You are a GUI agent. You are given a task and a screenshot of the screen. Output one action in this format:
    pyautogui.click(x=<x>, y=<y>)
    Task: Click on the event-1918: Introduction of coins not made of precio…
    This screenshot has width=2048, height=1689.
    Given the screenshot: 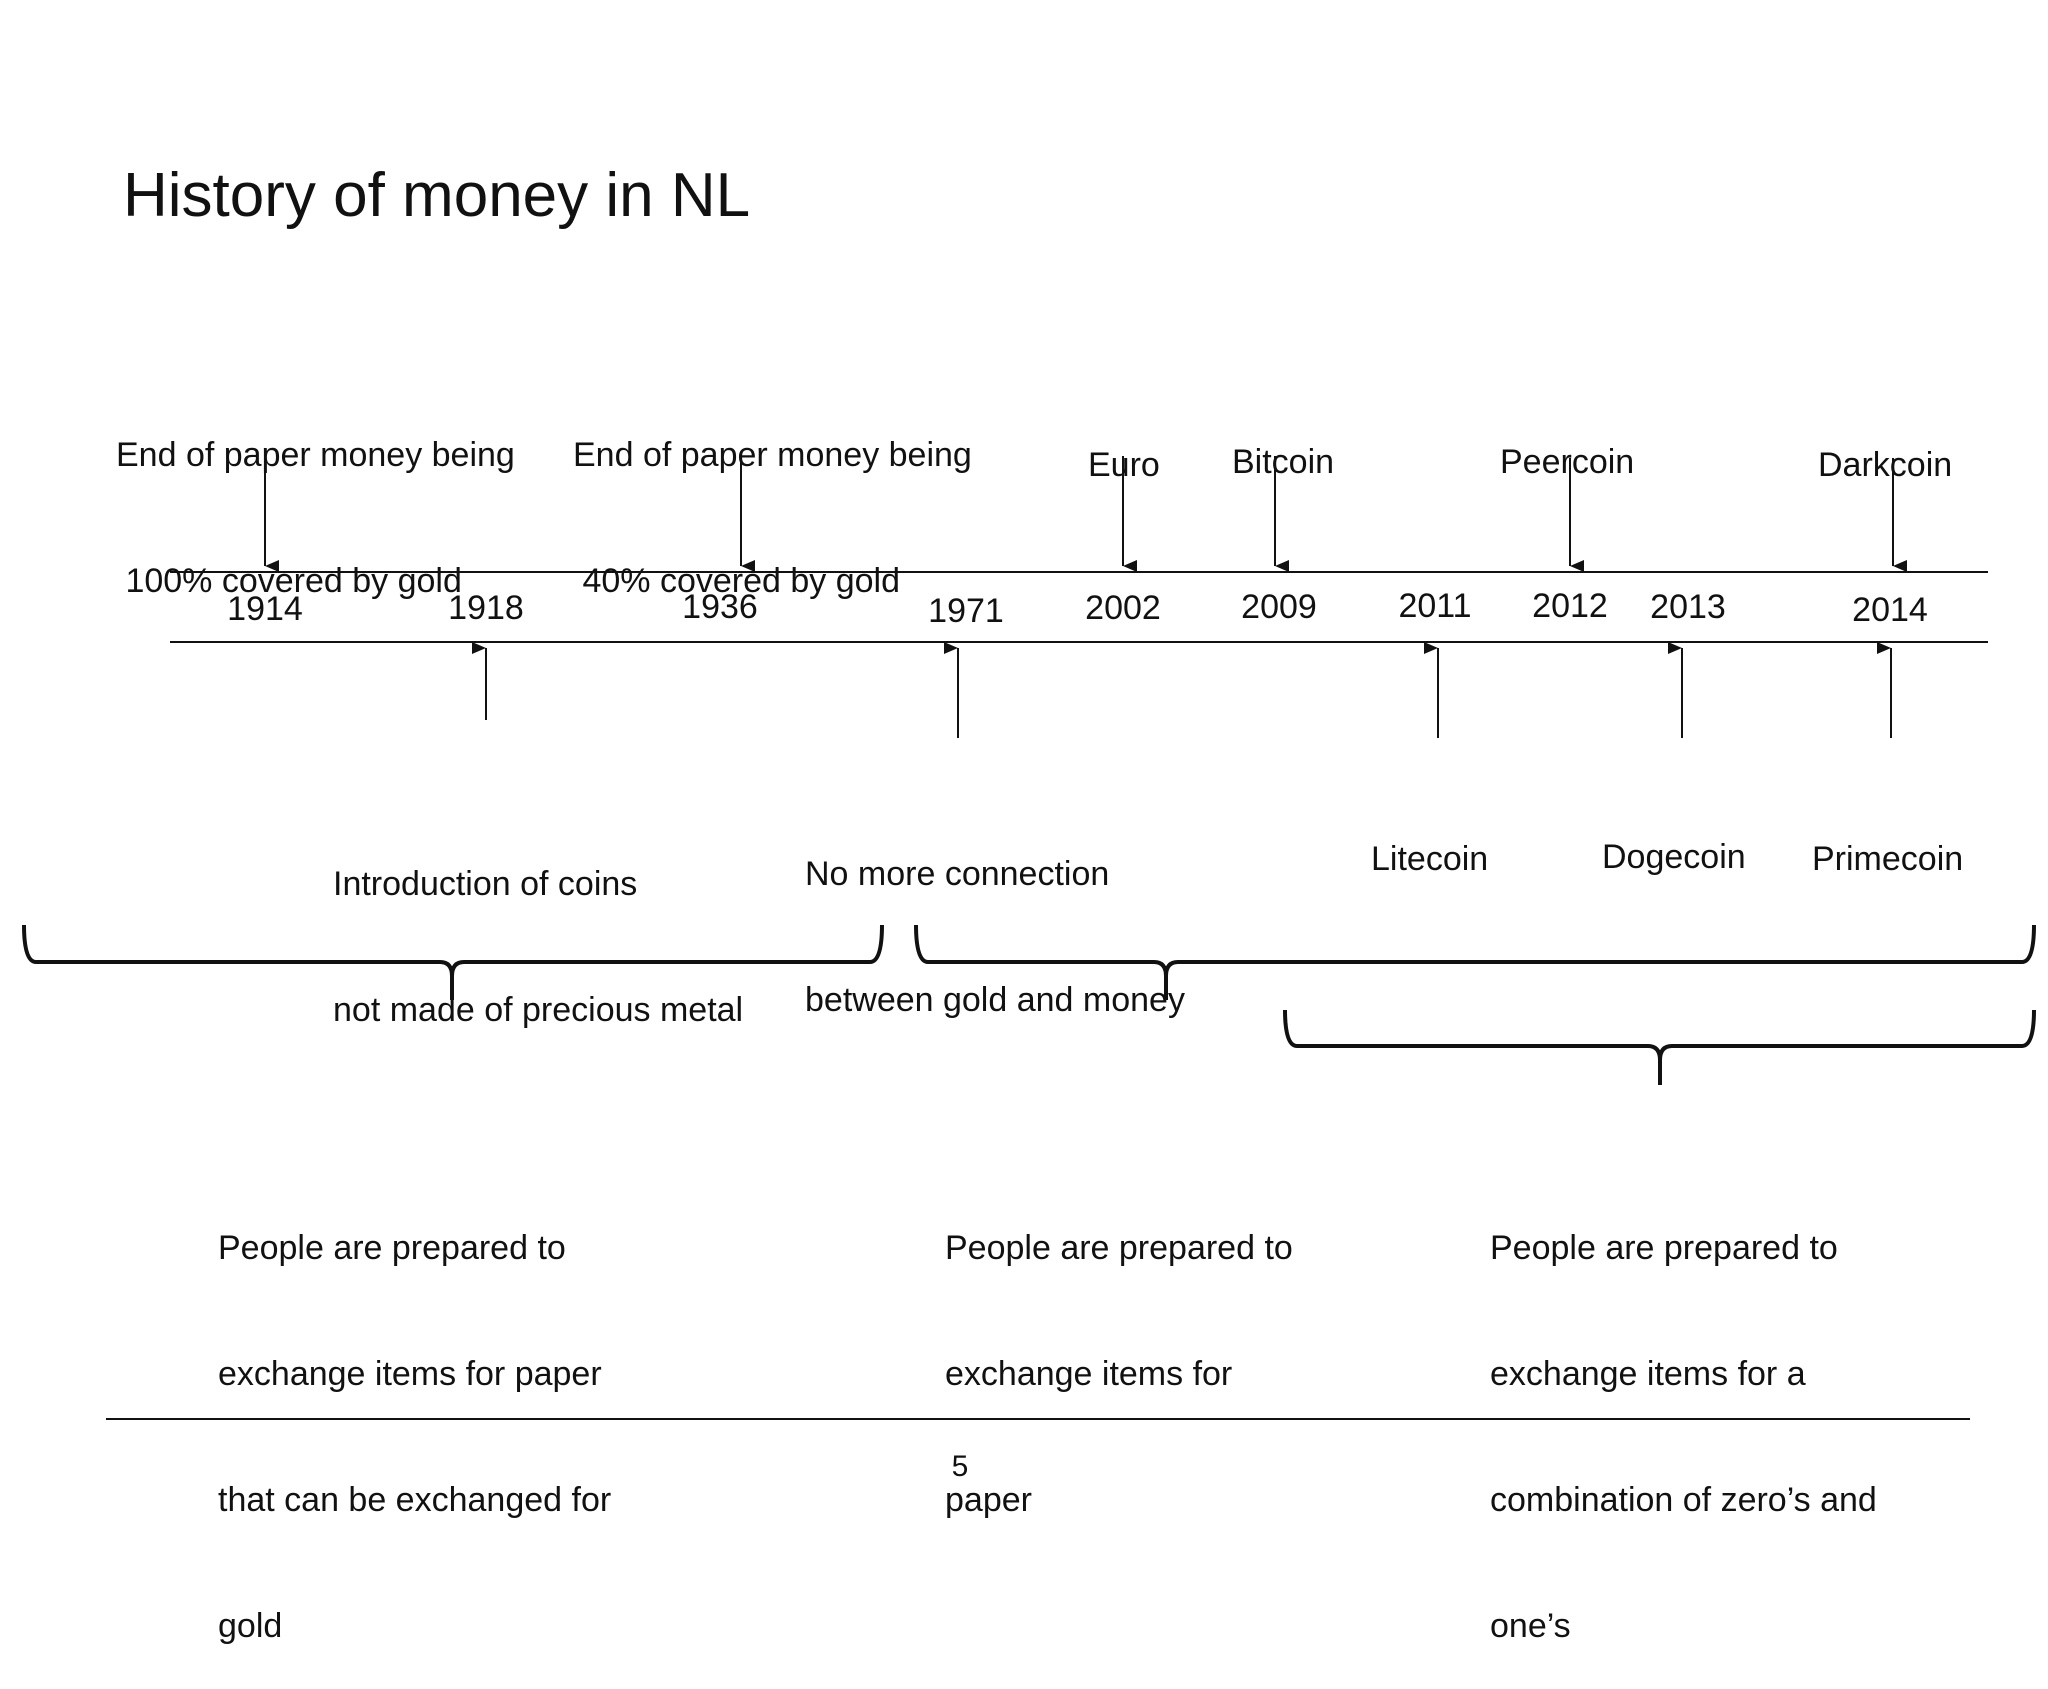 What is the action you would take?
    pyautogui.click(x=538, y=926)
    